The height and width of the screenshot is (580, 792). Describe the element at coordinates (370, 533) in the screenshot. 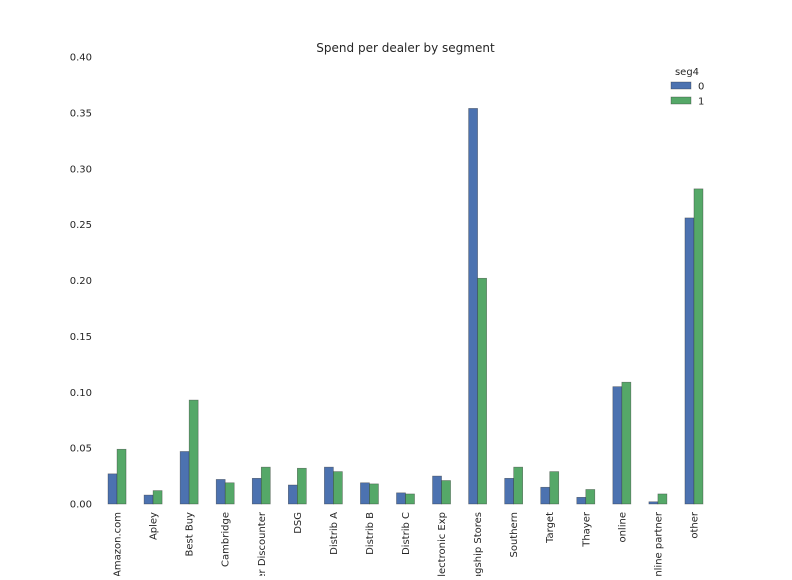

I see `x-tick-label: Distrib B` at that location.